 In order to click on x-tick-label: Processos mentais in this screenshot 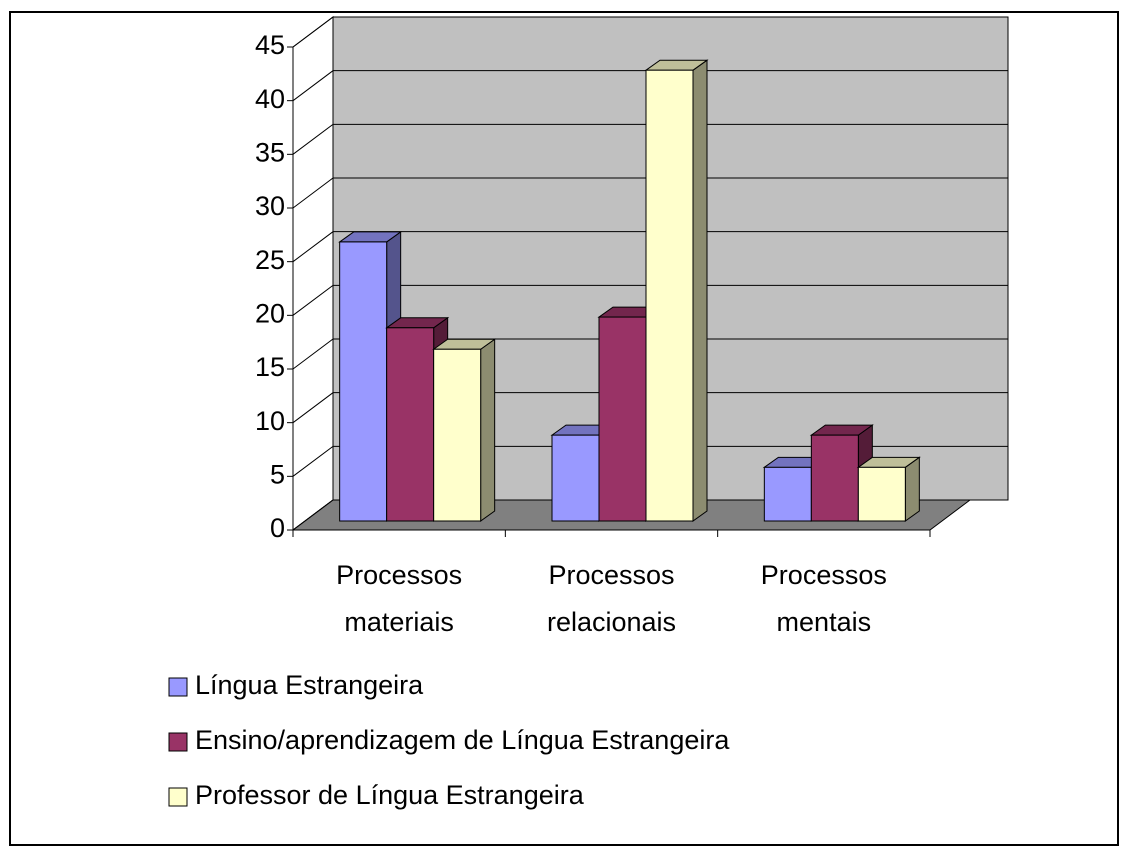, I will do `click(823, 598)`.